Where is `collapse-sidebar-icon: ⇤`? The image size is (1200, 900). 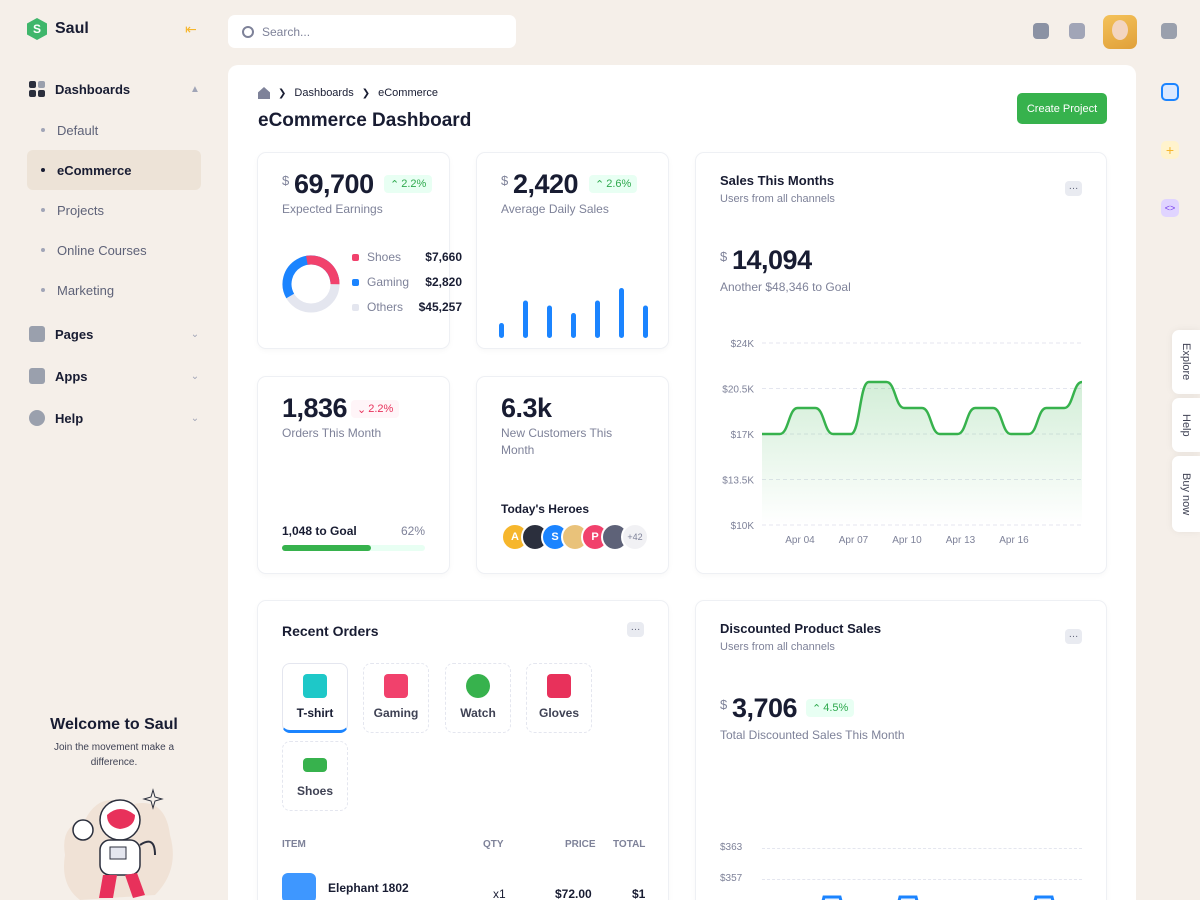 collapse-sidebar-icon: ⇤ is located at coordinates (191, 29).